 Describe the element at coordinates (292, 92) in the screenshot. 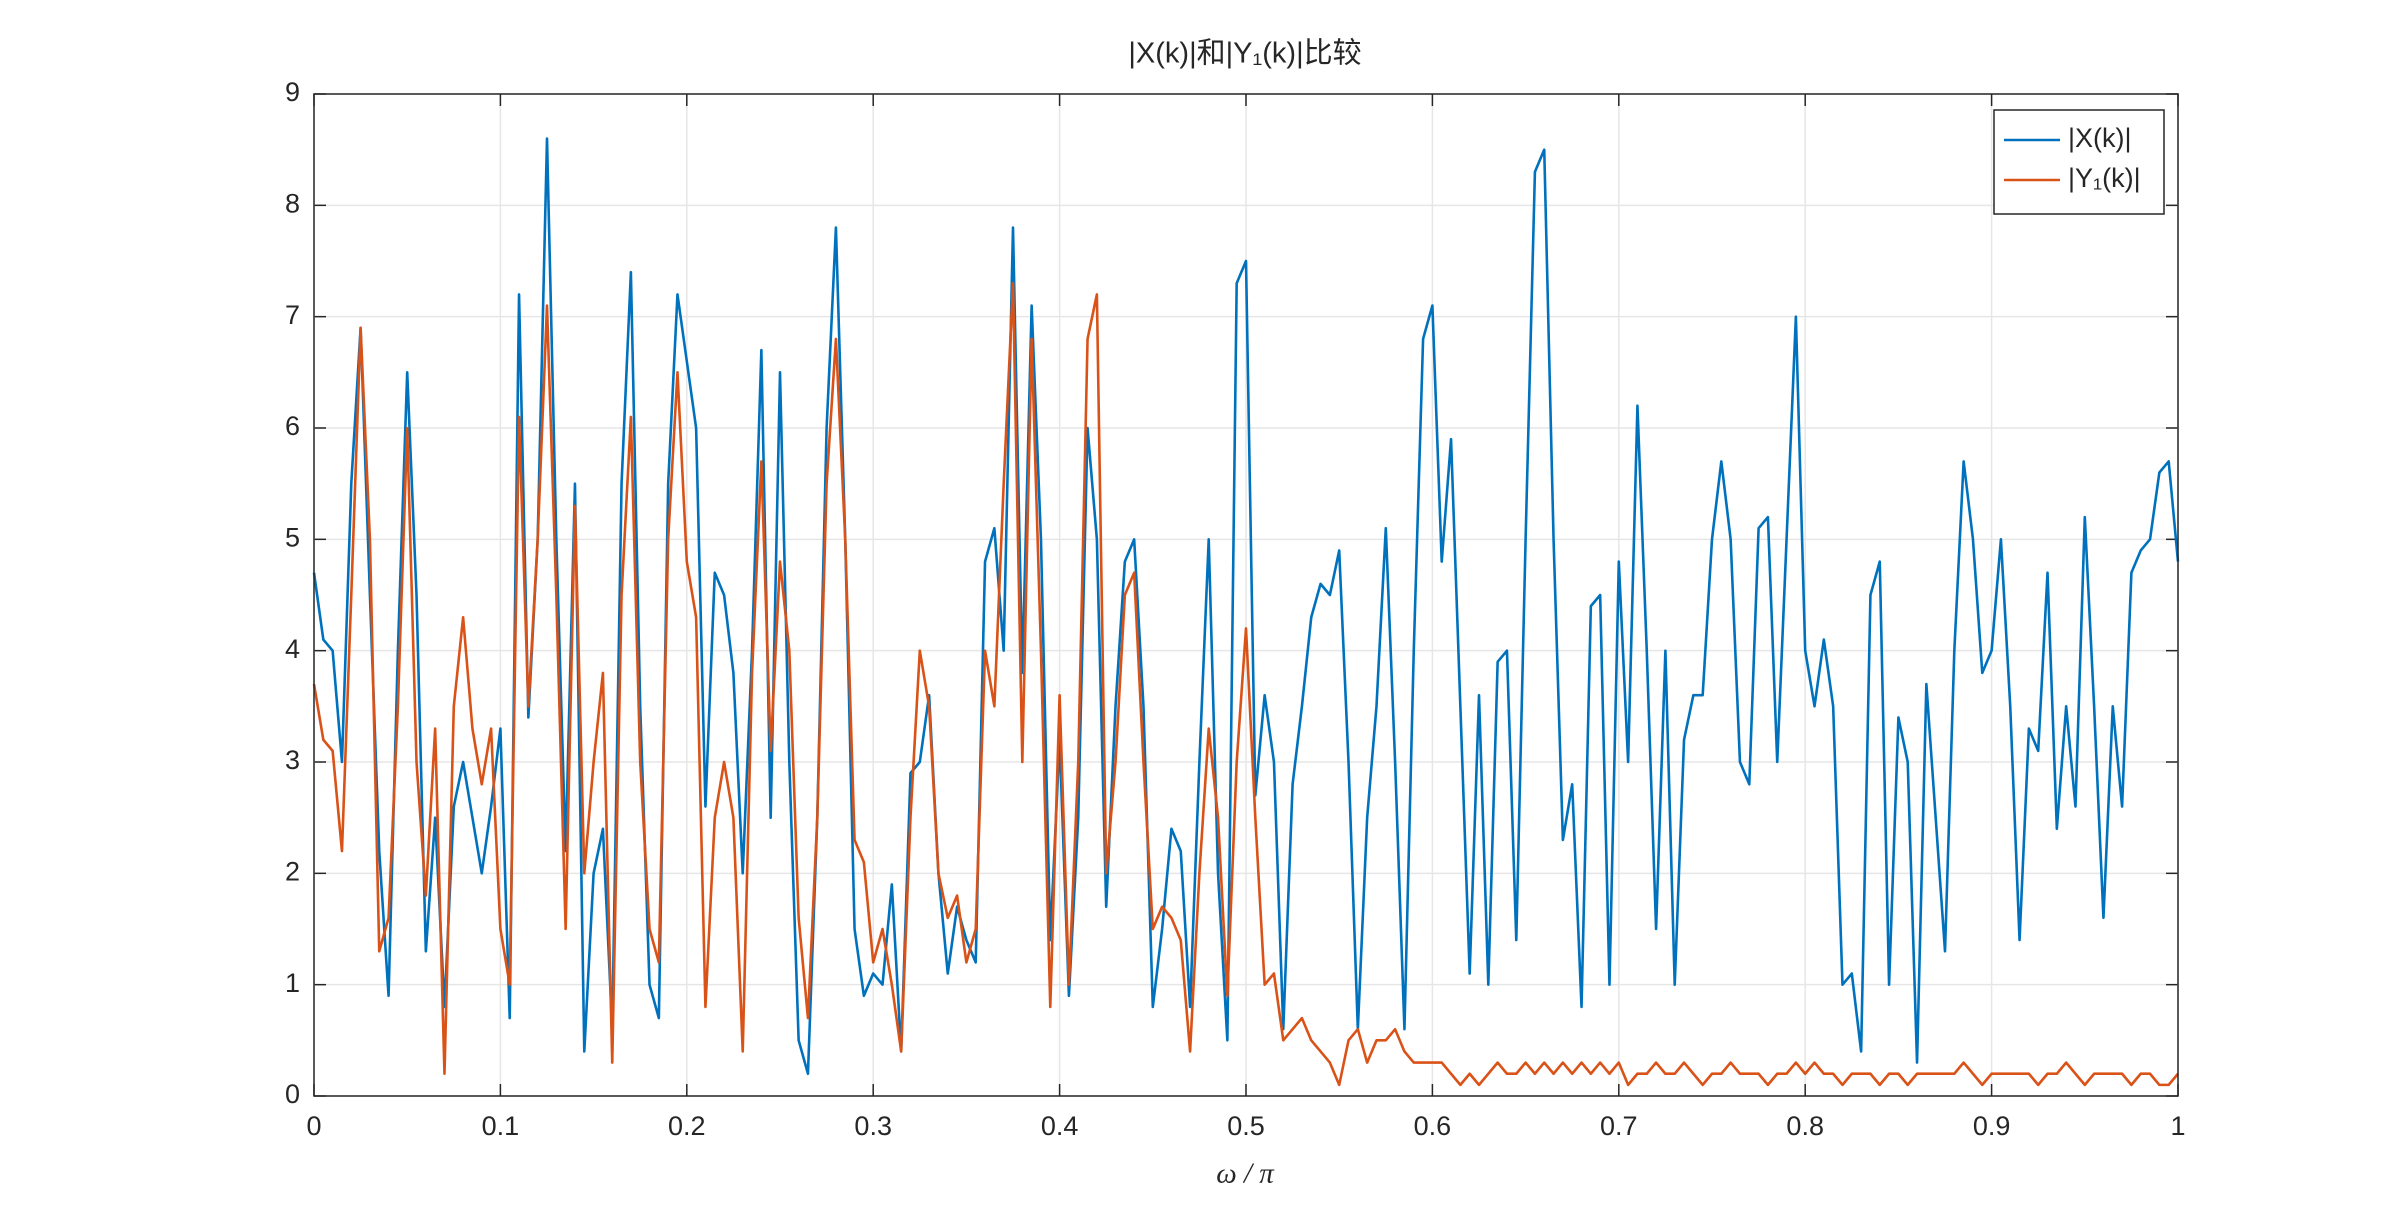

I see `y-tick-label: 9` at that location.